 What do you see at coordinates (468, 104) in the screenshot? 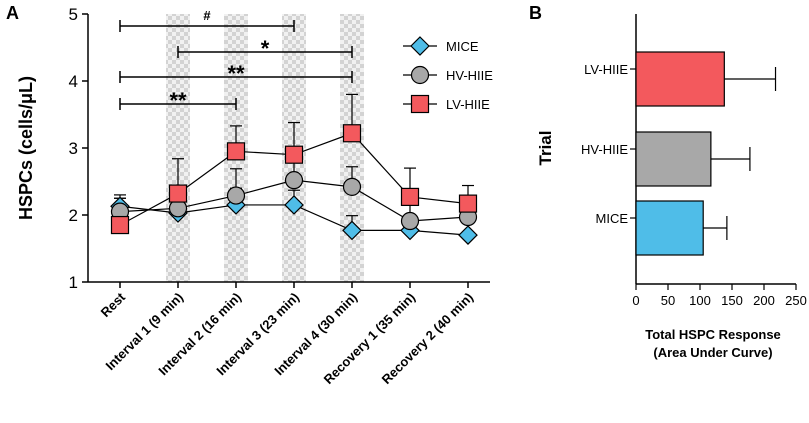
I see `legend-label-lv-hiie: LV-HIIE` at bounding box center [468, 104].